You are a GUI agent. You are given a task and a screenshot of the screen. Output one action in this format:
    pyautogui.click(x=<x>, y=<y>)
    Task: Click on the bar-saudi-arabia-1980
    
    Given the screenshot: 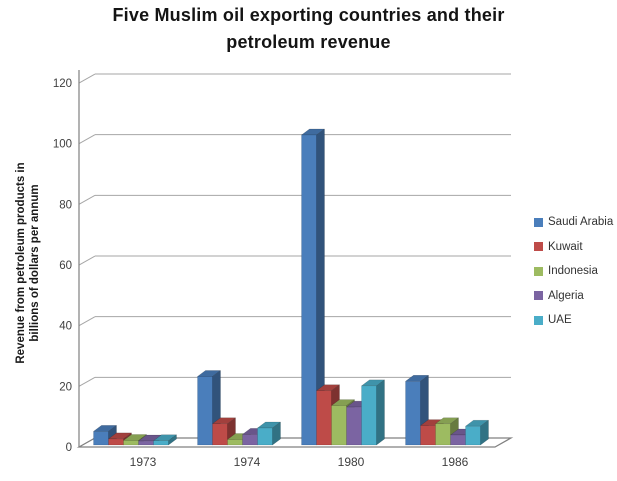 What is the action you would take?
    pyautogui.click(x=313, y=287)
    